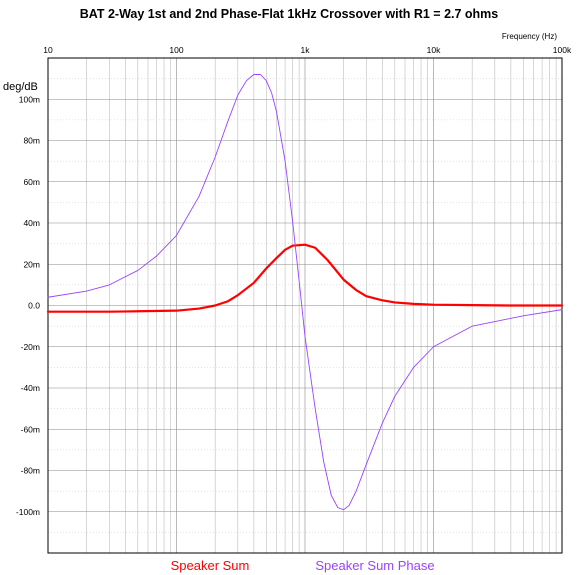  I want to click on y-tick-label: -100m, so click(28, 512).